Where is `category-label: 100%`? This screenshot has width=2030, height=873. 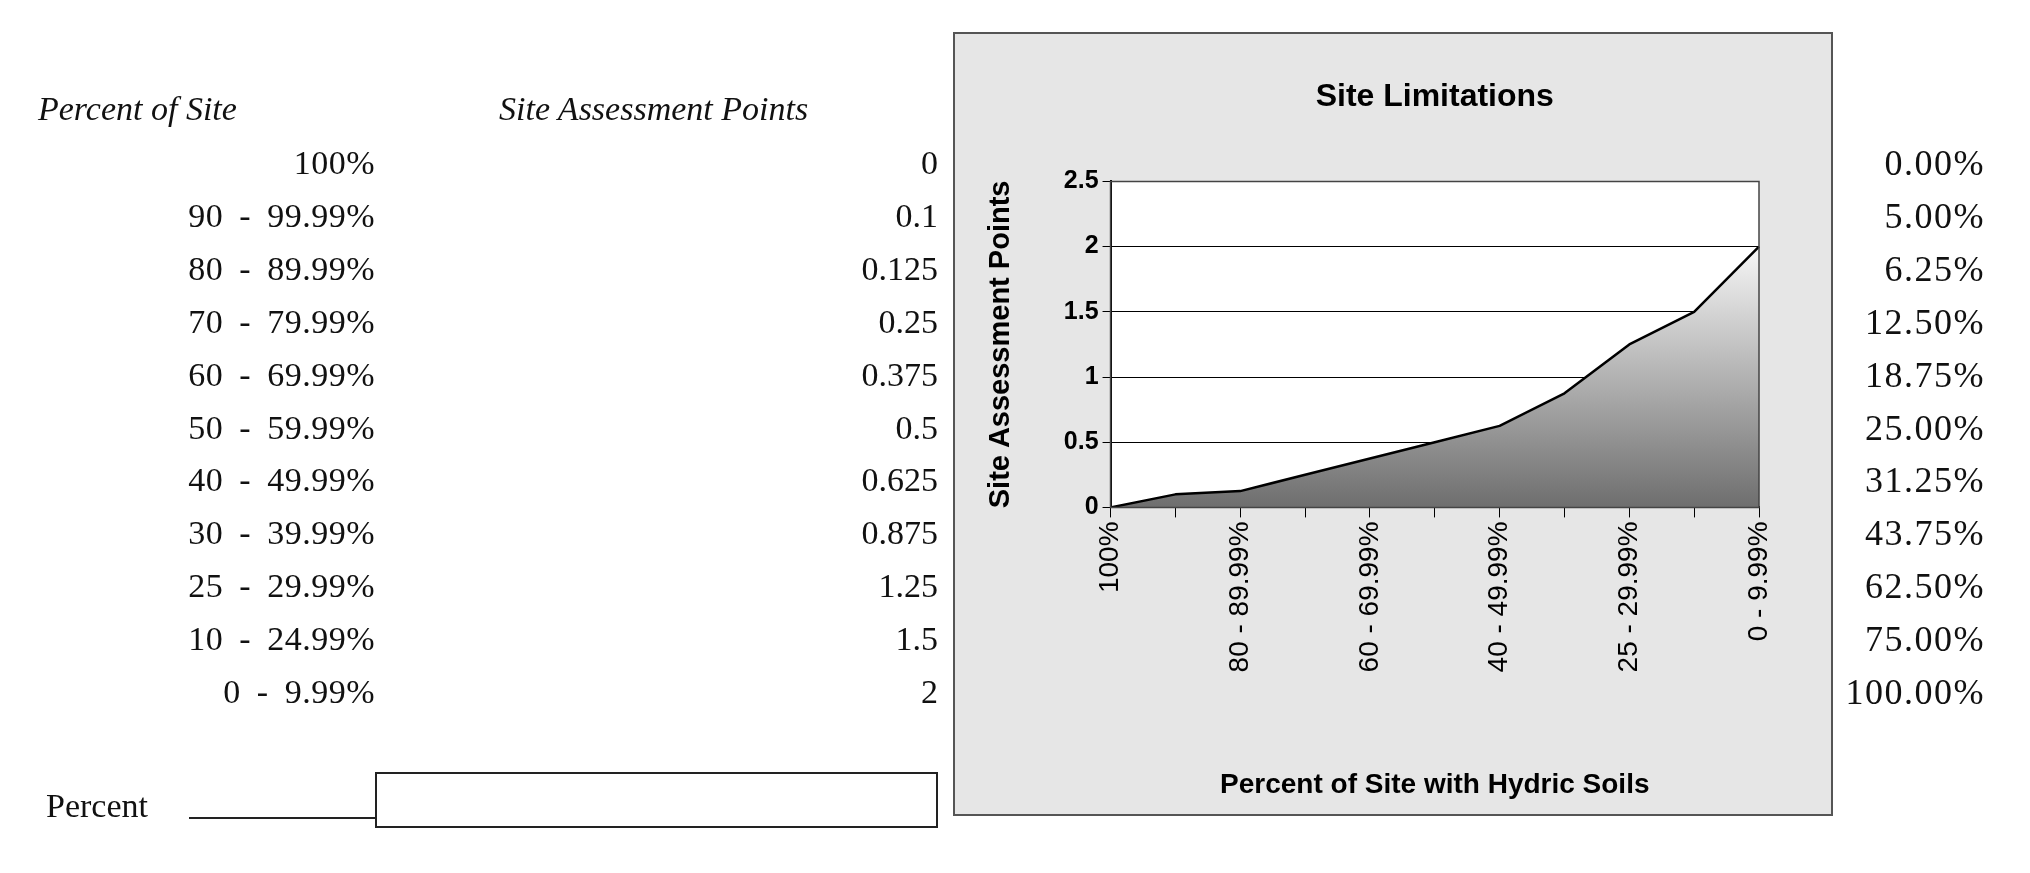
category-label: 100% is located at coordinates (334, 162).